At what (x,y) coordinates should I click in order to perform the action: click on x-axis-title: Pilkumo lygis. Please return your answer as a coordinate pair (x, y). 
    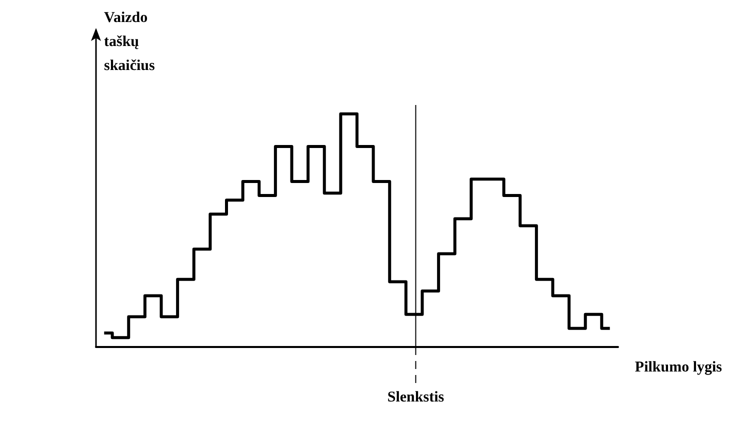
    Looking at the image, I should click on (678, 368).